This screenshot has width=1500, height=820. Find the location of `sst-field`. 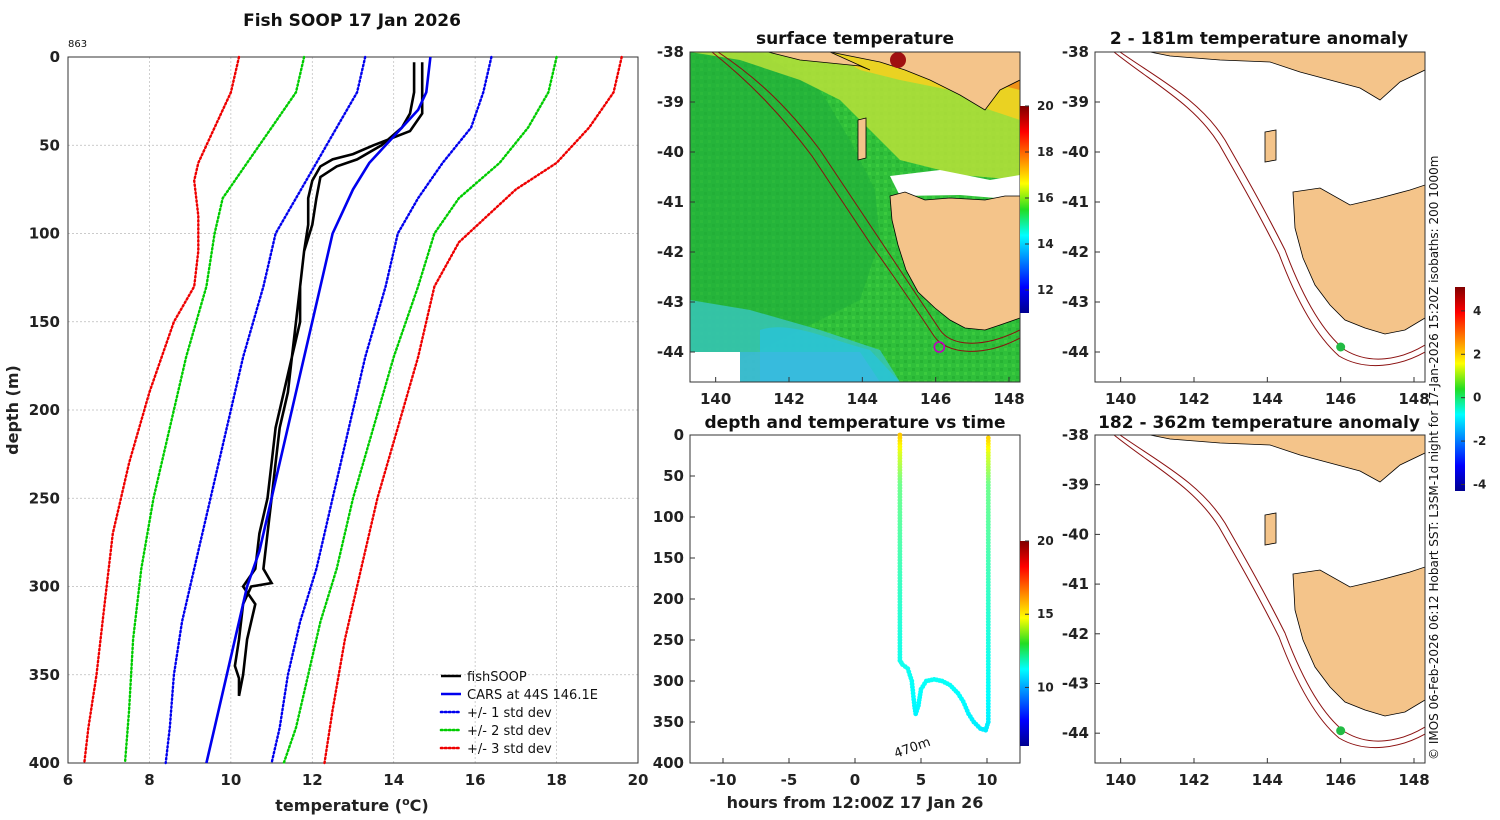

sst-field is located at coordinates (855, 217).